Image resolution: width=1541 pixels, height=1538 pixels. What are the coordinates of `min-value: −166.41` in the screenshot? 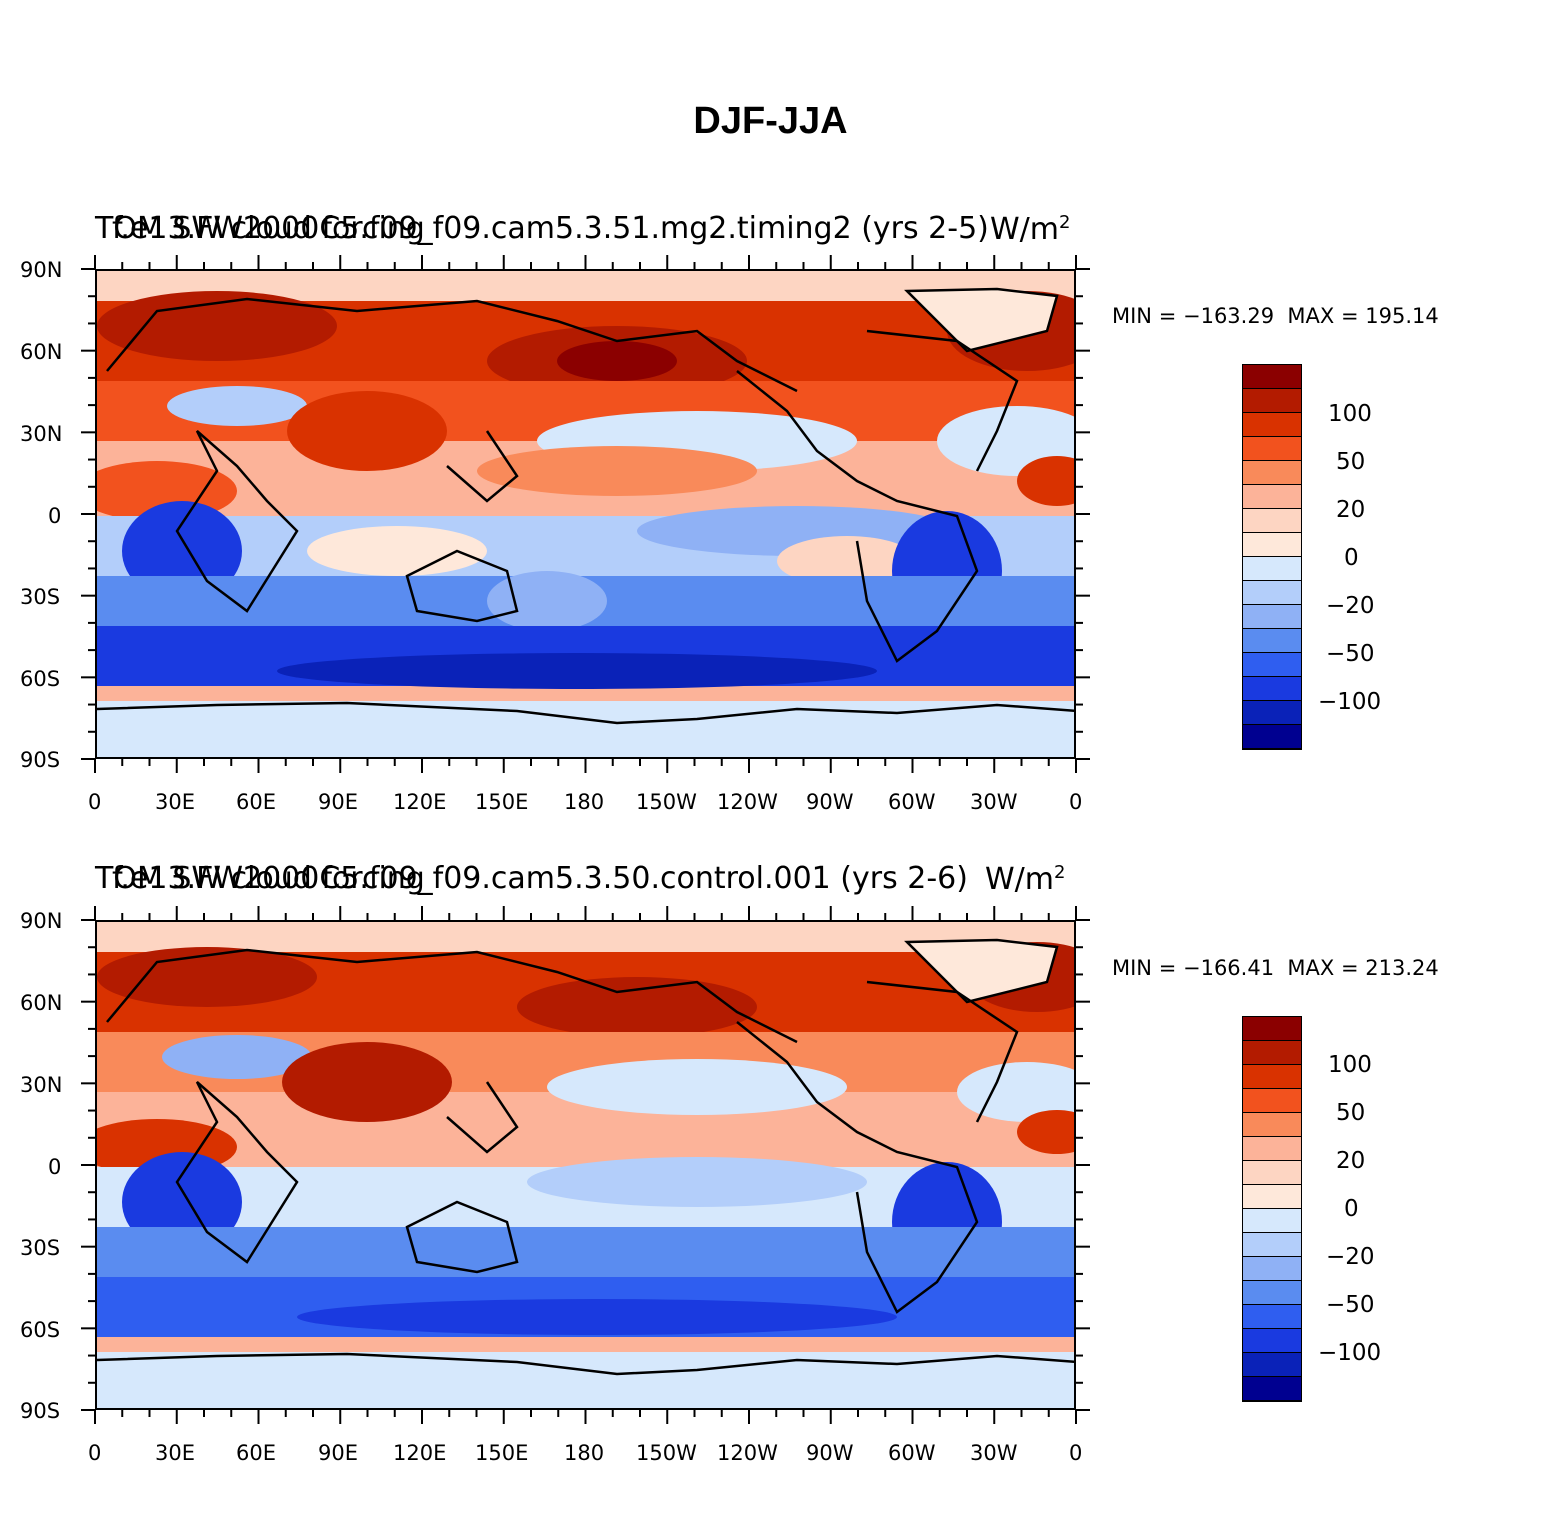 It's located at (1228, 968).